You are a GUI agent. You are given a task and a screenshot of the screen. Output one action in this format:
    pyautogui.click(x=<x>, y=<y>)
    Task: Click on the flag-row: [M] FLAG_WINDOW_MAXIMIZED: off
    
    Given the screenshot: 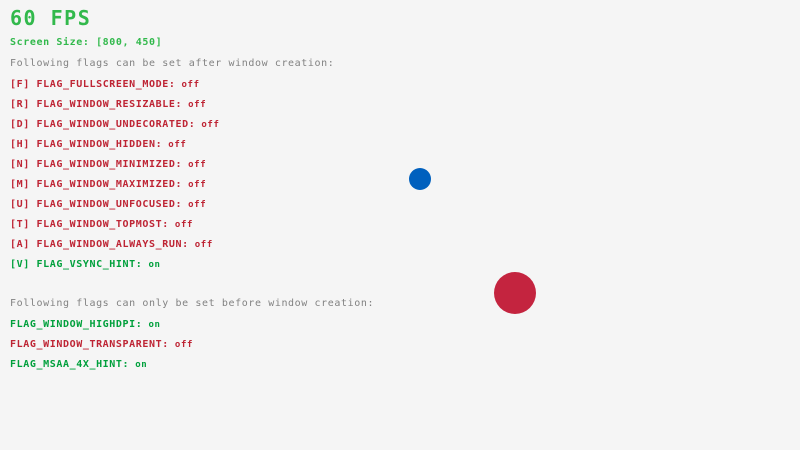 What is the action you would take?
    pyautogui.click(x=108, y=185)
    